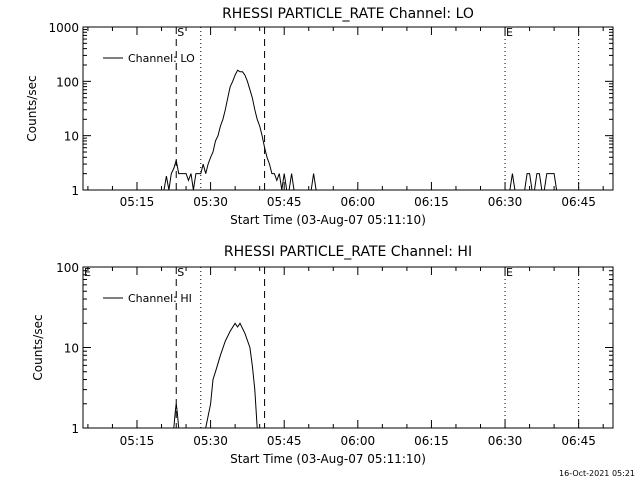 This screenshot has height=480, width=640. Describe the element at coordinates (63, 28) in the screenshot. I see `y-tick-label: 1000` at that location.